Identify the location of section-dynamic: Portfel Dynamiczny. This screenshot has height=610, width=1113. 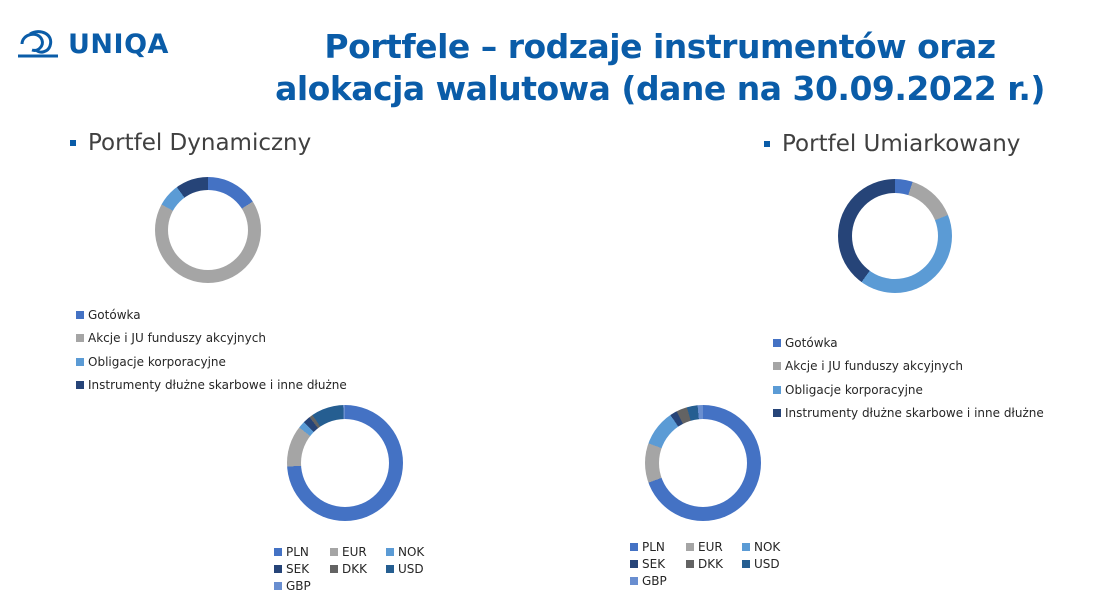
(190, 143).